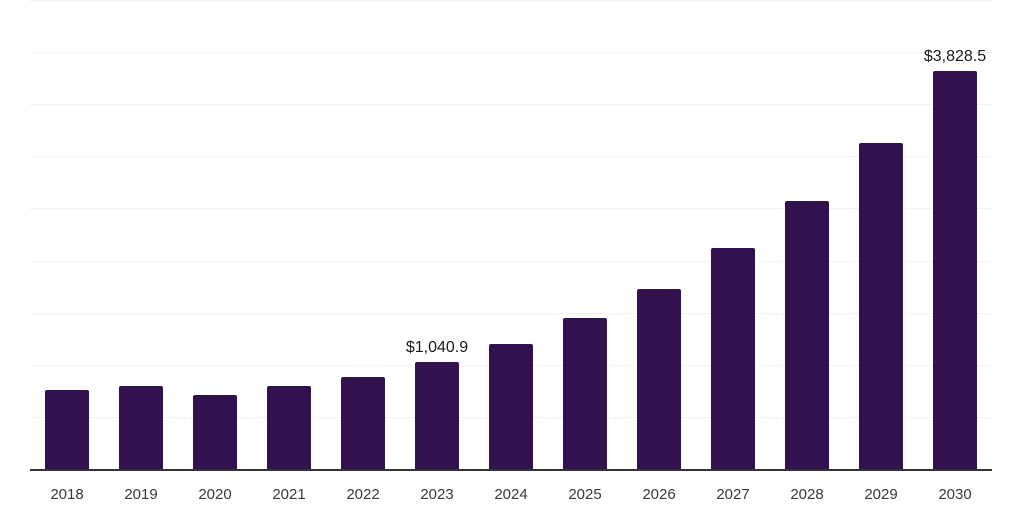 Image resolution: width=1024 pixels, height=512 pixels. I want to click on bar-slot-2020, so click(215, 235).